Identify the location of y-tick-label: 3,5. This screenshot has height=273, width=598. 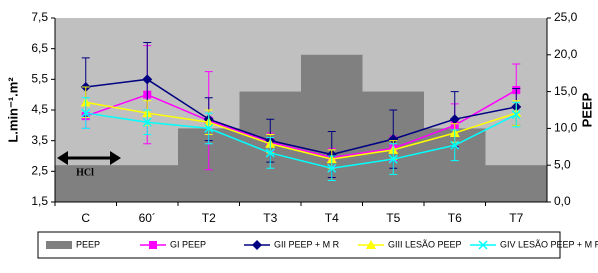
(39, 140).